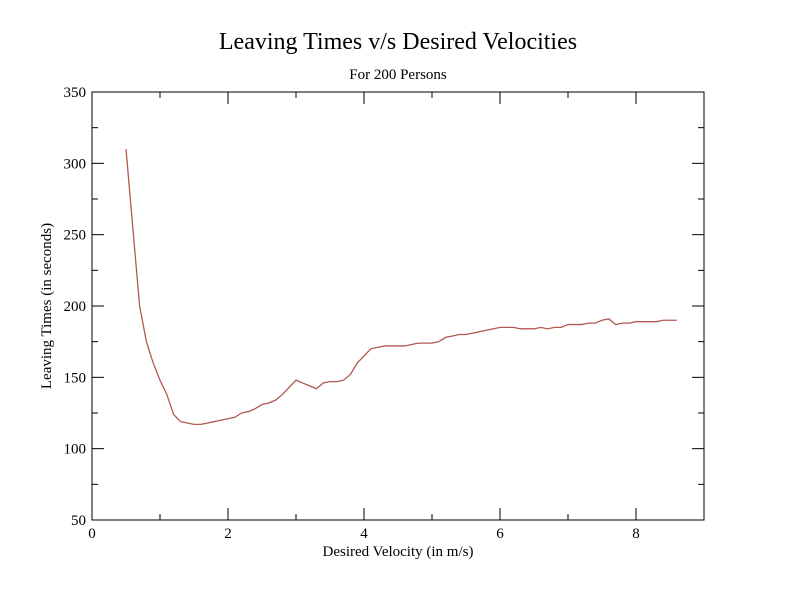  What do you see at coordinates (47, 306) in the screenshot?
I see `y-axis-label: Leaving Times (in seconds)` at bounding box center [47, 306].